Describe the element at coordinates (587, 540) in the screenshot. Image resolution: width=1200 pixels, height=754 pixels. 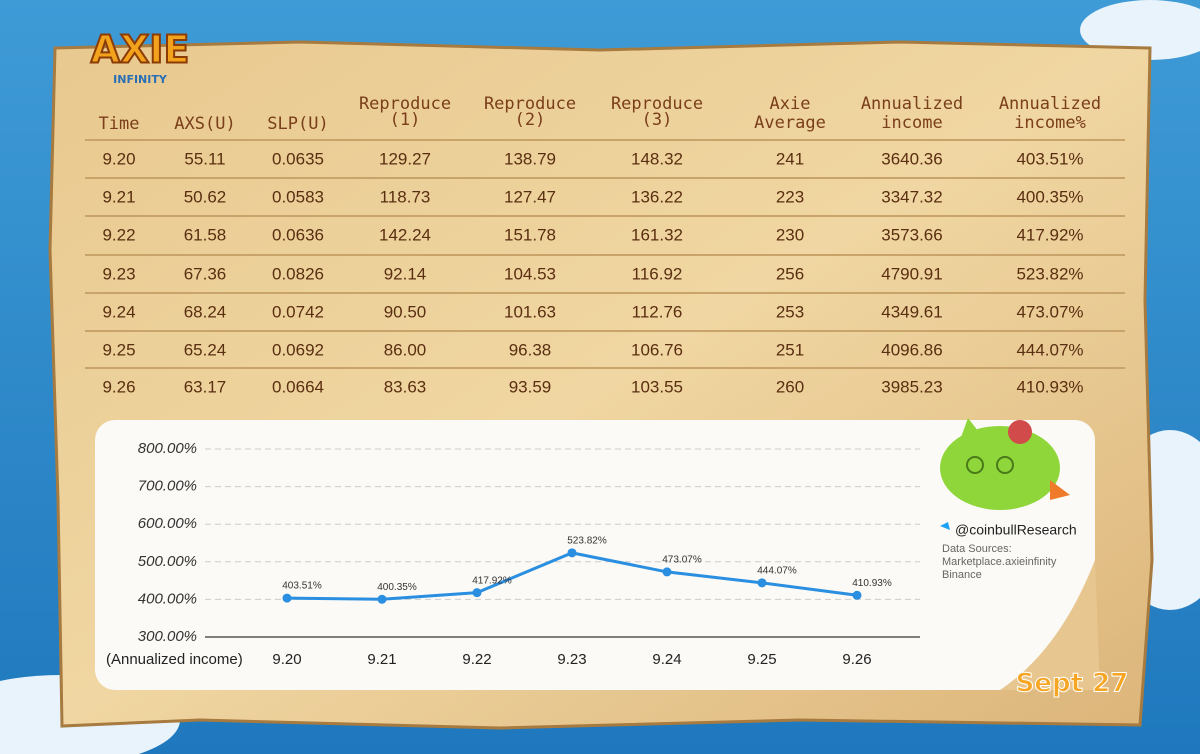
I see `data-label: 523.82%` at that location.